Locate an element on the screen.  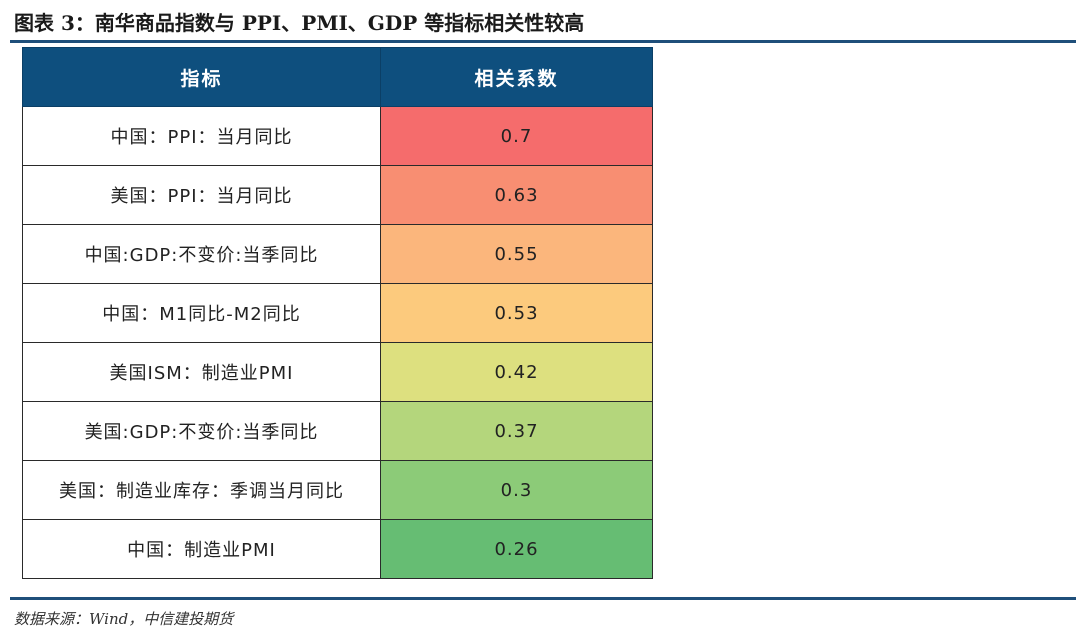
table-row: 中国:GDP:不变价:当季同比 0.55 is located at coordinates (337, 254).